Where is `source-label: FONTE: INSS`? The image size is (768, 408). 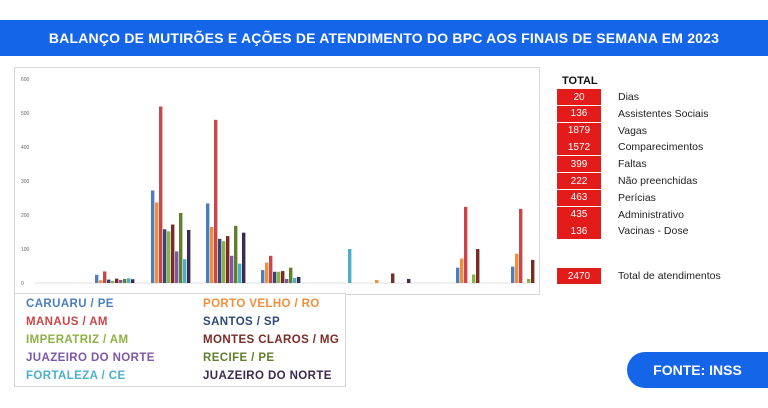
source-label: FONTE: INSS is located at coordinates (697, 370).